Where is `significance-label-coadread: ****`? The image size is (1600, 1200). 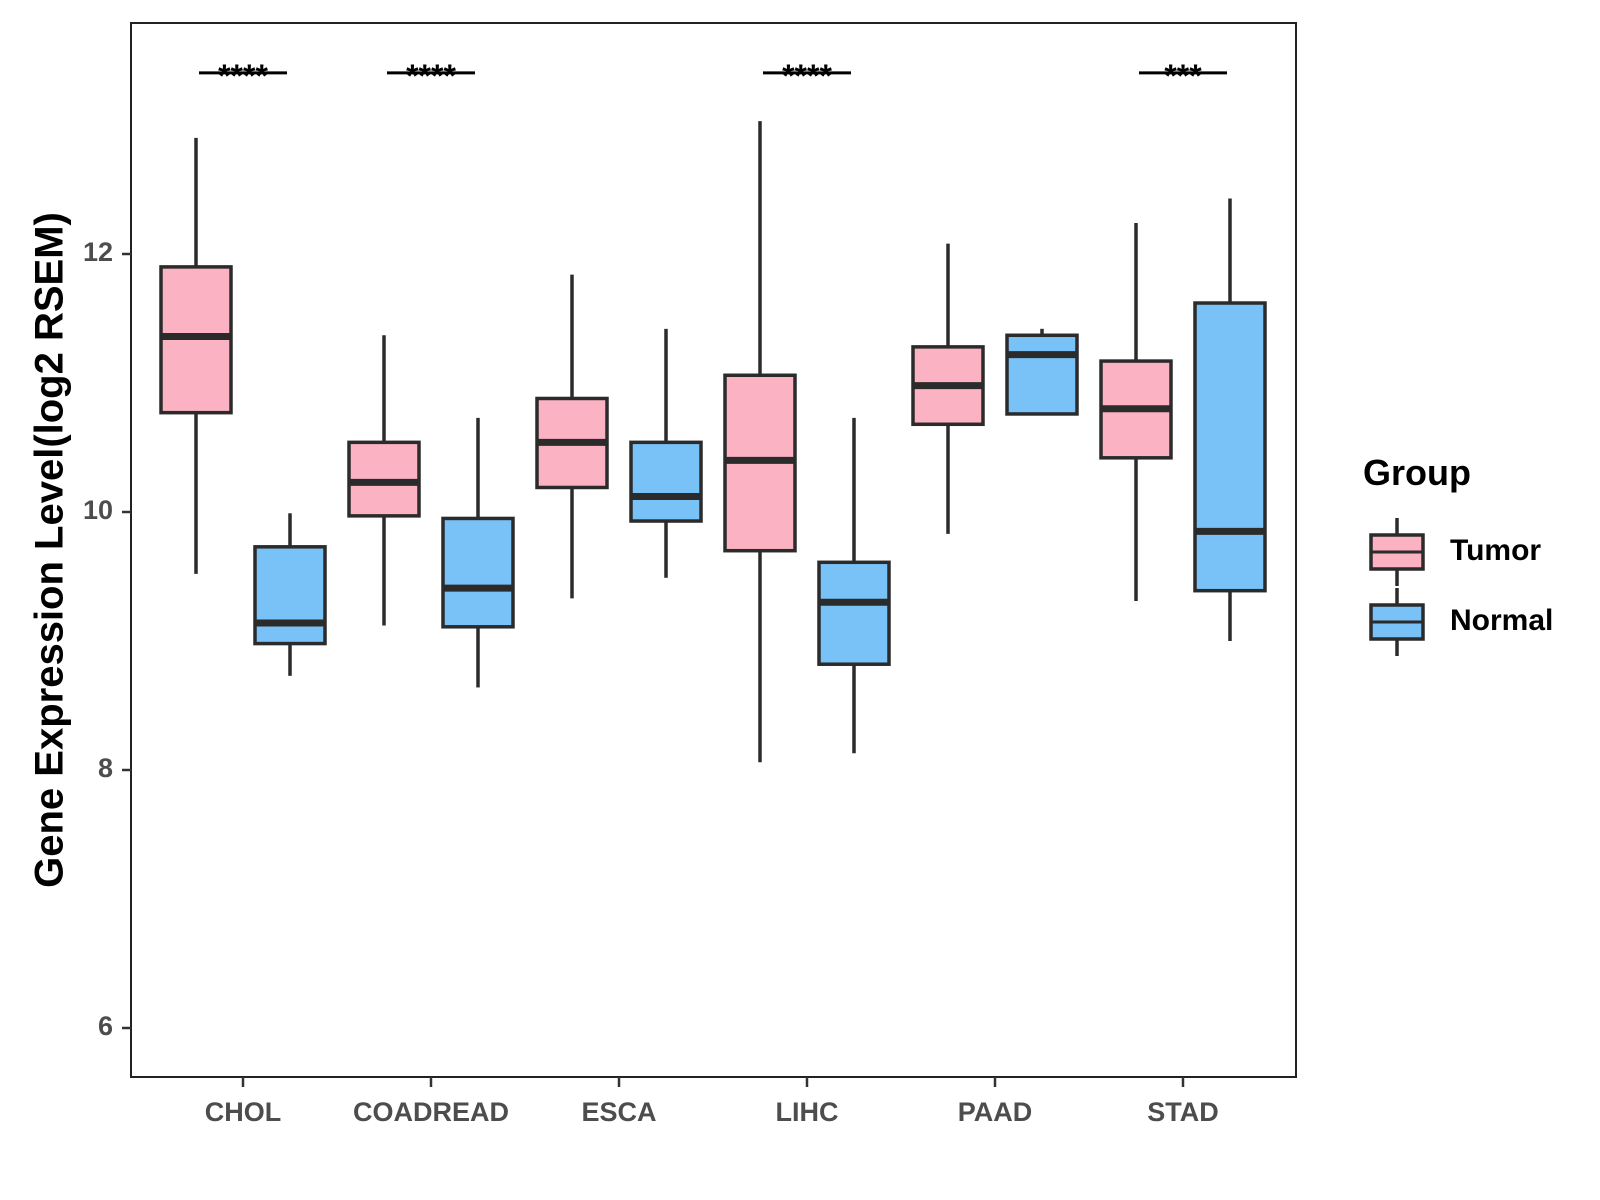 significance-label-coadread: **** is located at coordinates (431, 76).